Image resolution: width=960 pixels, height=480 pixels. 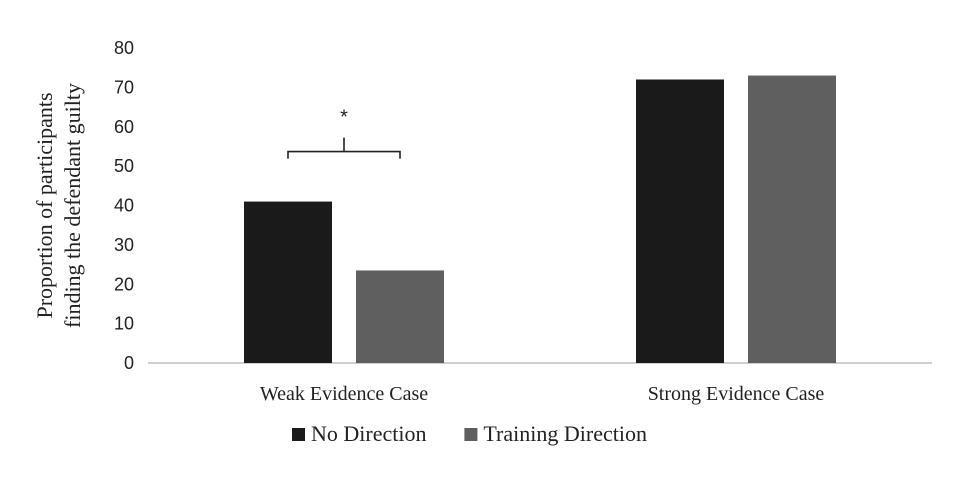 I want to click on y-tick-label: 70, so click(x=124, y=87).